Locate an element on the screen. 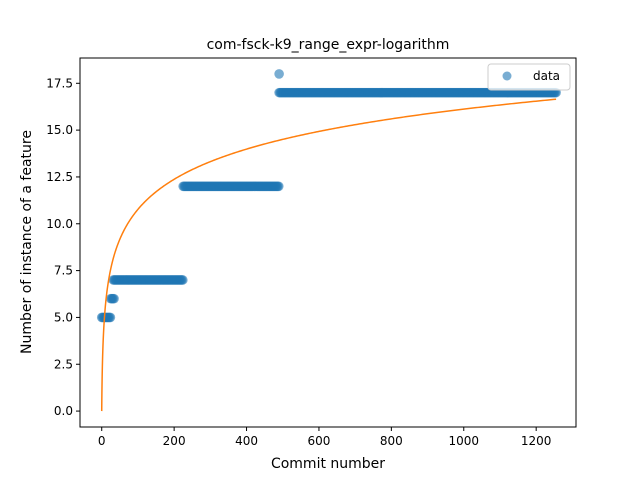 The image size is (640, 480). y-tick-label: 10.0 is located at coordinates (59, 224).